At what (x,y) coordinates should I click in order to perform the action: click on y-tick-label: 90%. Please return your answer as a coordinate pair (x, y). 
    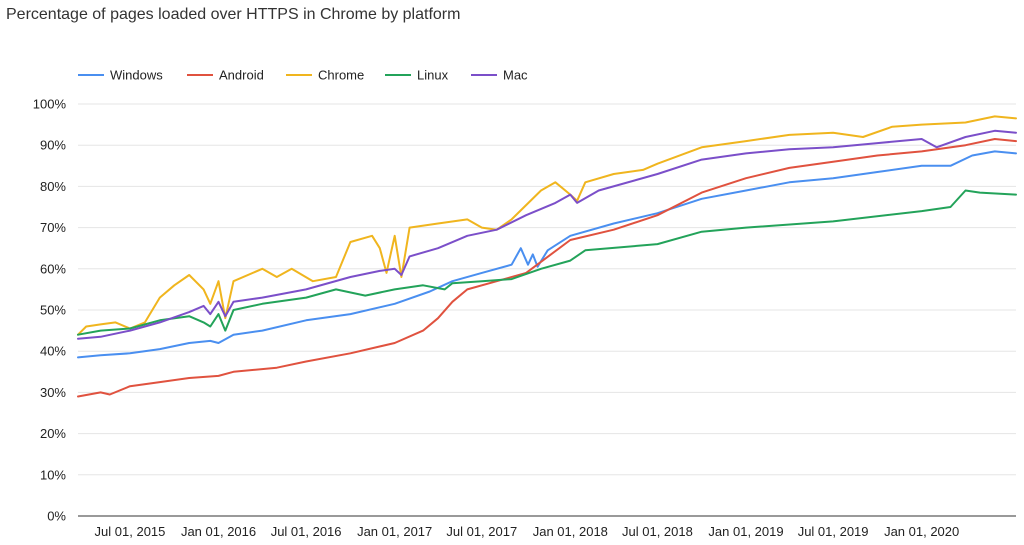
    Looking at the image, I should click on (53, 145).